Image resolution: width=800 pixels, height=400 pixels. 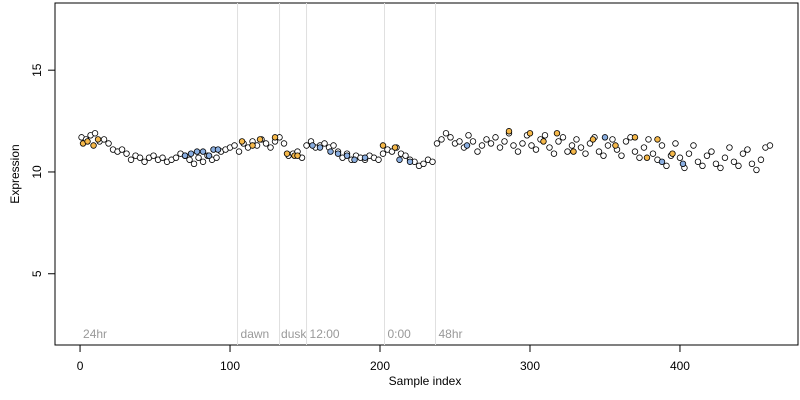 What do you see at coordinates (530, 366) in the screenshot?
I see `x-tick-label: 300` at bounding box center [530, 366].